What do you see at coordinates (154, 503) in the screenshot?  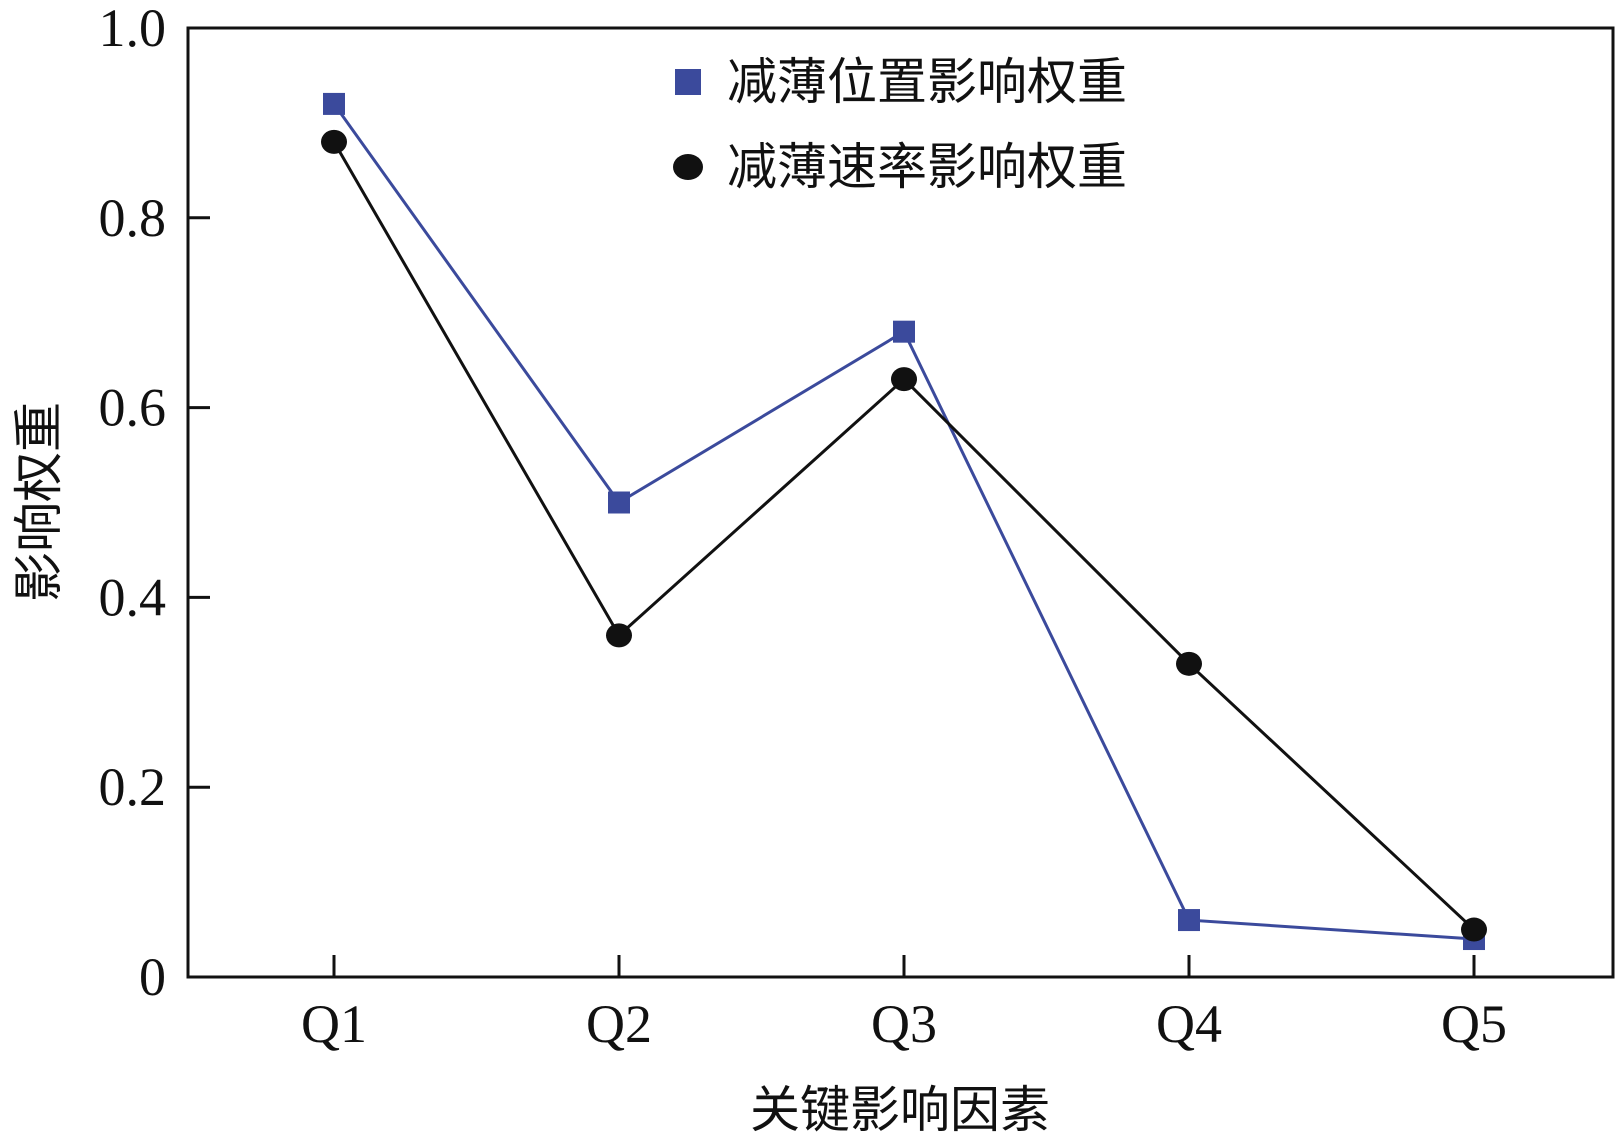 I see `y-axis-ticks: 0 0.2 0.4 0.6 0.8 1.0` at bounding box center [154, 503].